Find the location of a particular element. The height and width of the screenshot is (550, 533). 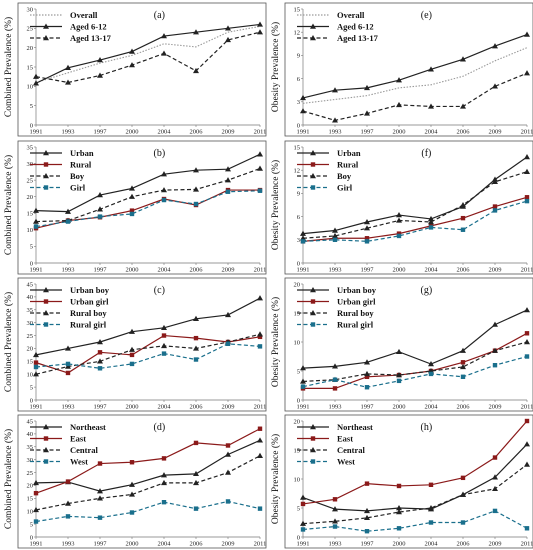

legend-label: Urban girl is located at coordinates (356, 302).